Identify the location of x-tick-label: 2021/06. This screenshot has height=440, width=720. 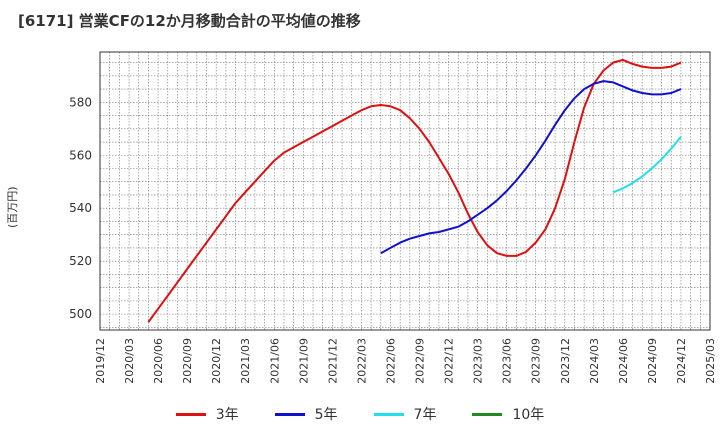
(274, 361).